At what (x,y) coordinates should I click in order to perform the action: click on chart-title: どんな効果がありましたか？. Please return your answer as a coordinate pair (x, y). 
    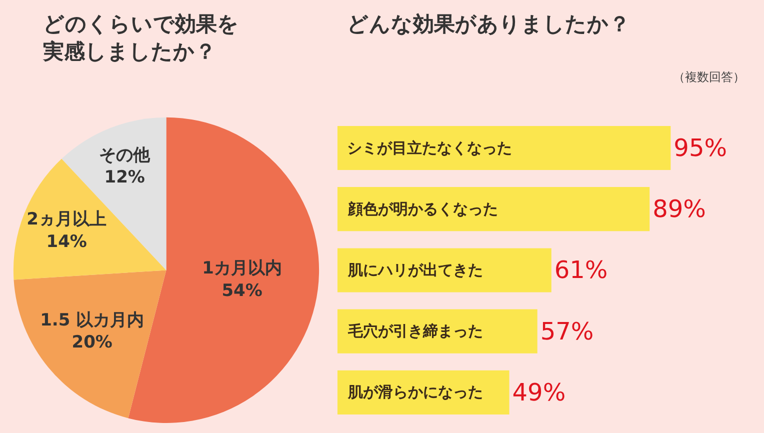
    Looking at the image, I should click on (488, 24).